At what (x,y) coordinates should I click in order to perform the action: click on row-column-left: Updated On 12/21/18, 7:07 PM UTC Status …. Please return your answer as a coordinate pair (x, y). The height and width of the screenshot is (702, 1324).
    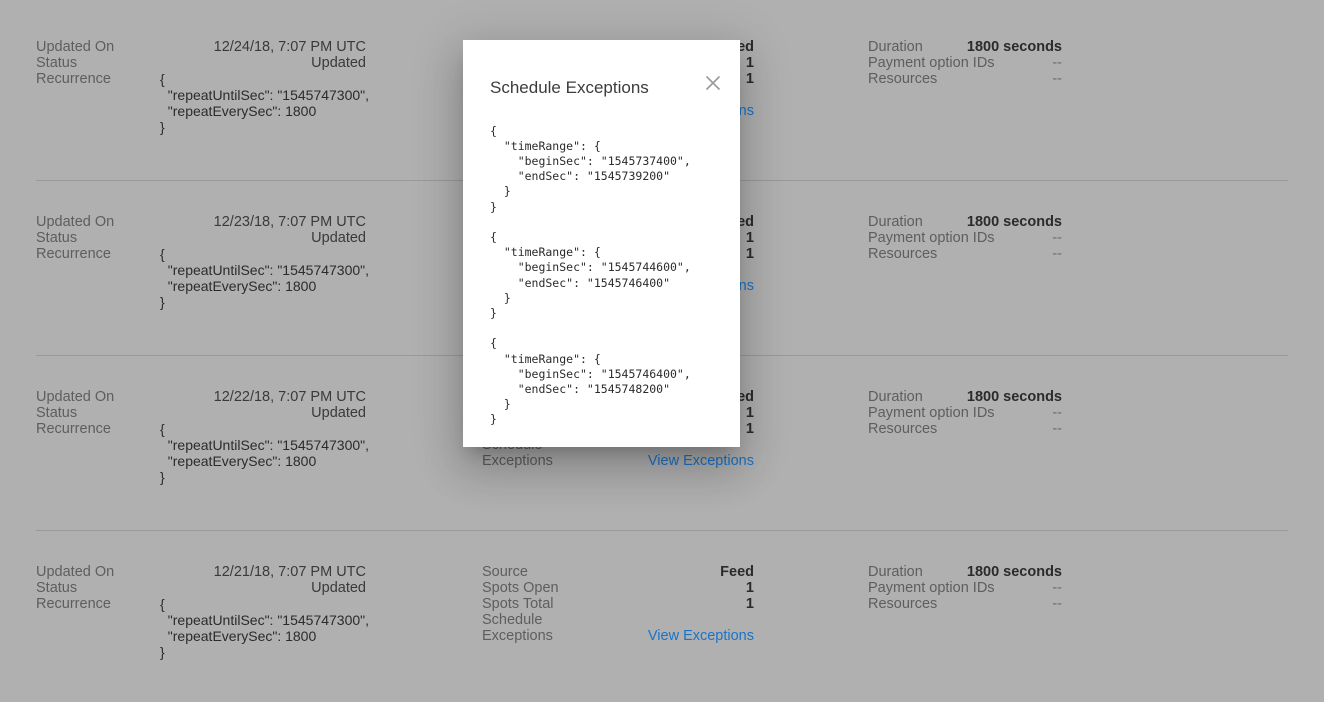
    Looking at the image, I should click on (202, 612).